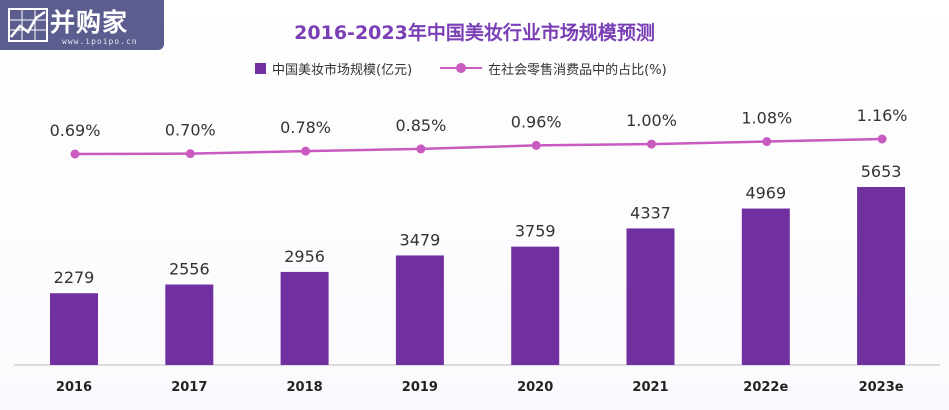 Image resolution: width=949 pixels, height=410 pixels. I want to click on x-tick-label: 2016, so click(74, 387).